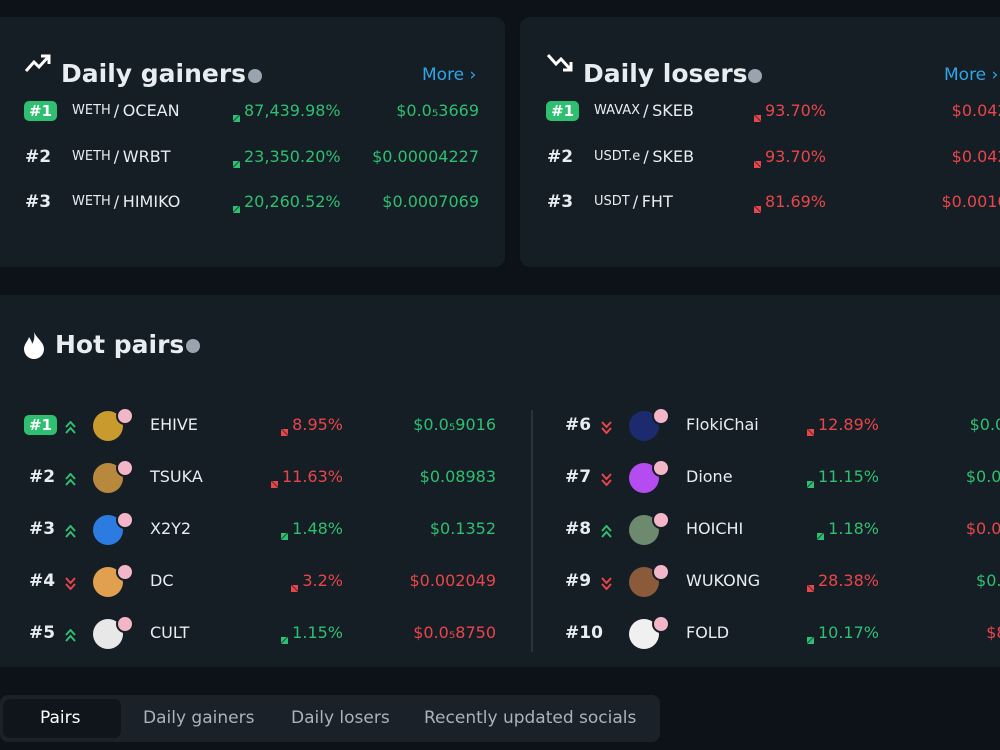  What do you see at coordinates (971, 75) in the screenshot?
I see `losers-more: More ›` at bounding box center [971, 75].